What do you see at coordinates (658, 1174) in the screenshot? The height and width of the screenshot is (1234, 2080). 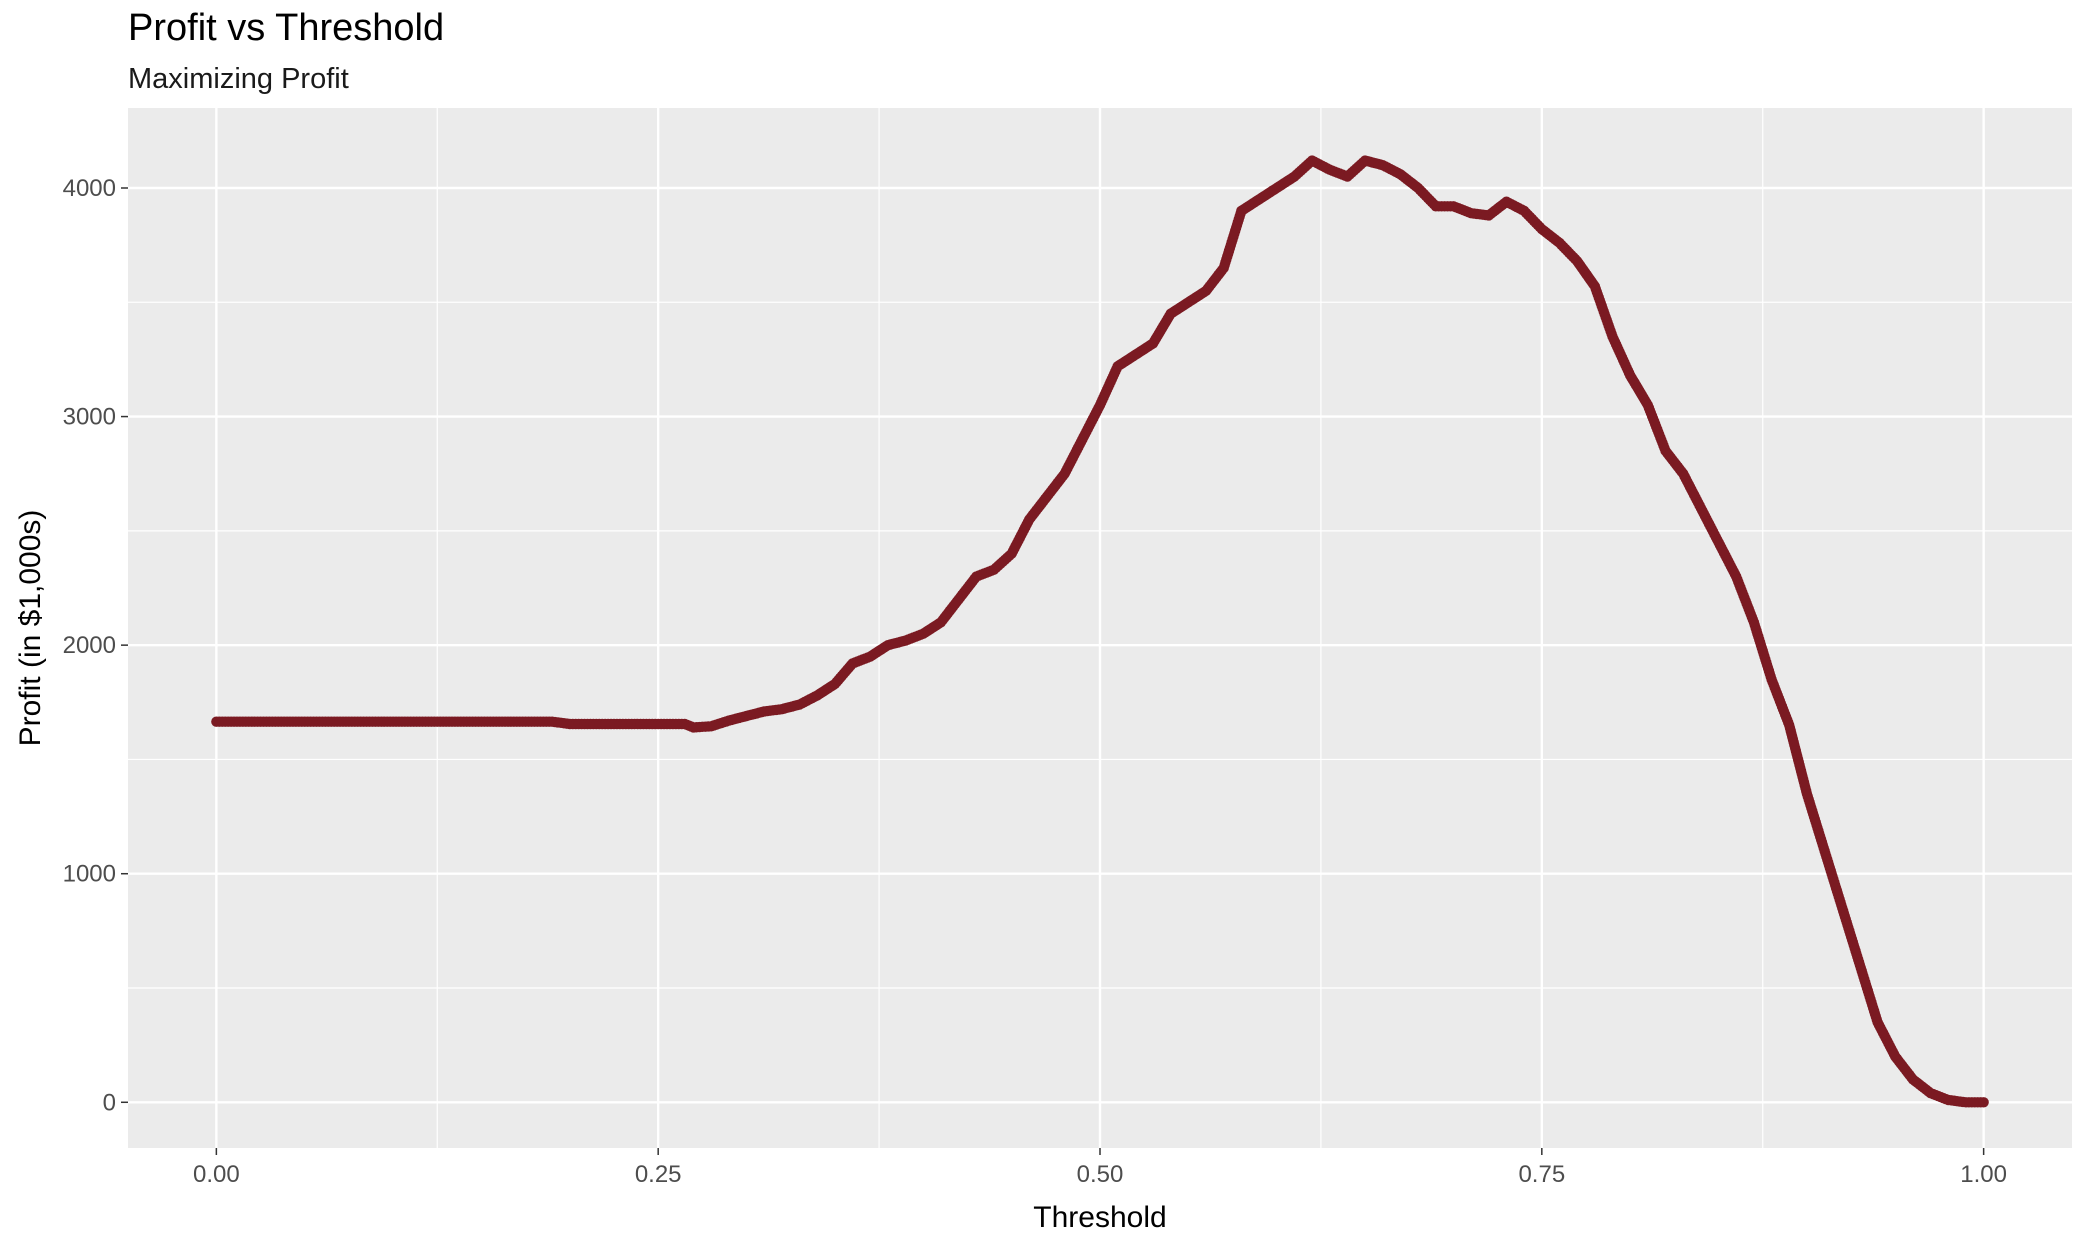 I see `x-tick-label: 0.25` at bounding box center [658, 1174].